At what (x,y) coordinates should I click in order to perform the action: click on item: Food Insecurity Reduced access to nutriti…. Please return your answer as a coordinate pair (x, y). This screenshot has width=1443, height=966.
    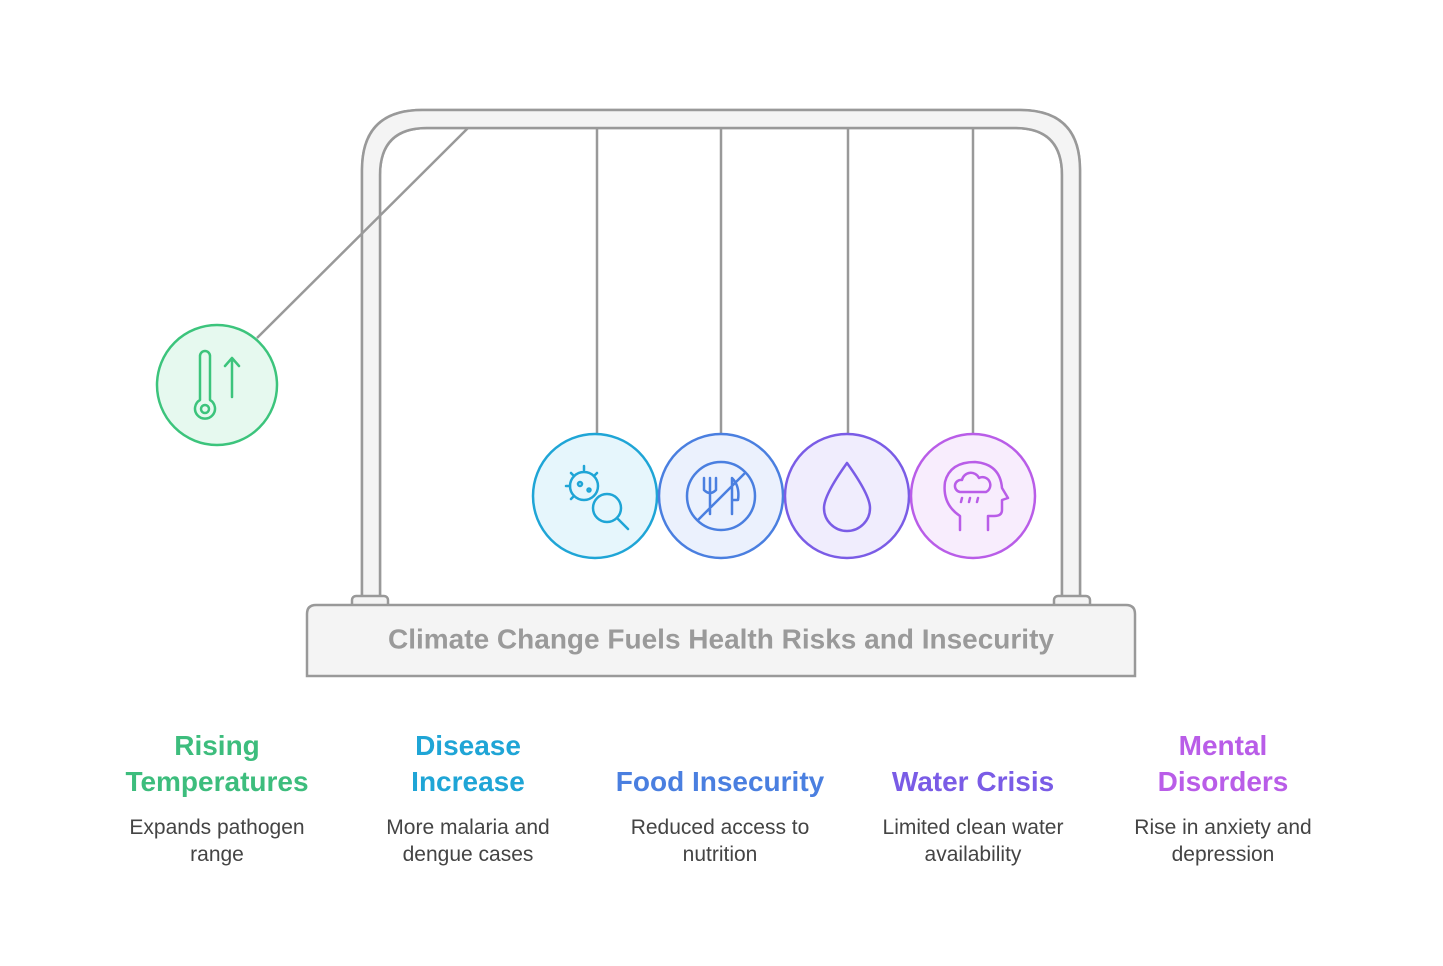
    Looking at the image, I should click on (720, 798).